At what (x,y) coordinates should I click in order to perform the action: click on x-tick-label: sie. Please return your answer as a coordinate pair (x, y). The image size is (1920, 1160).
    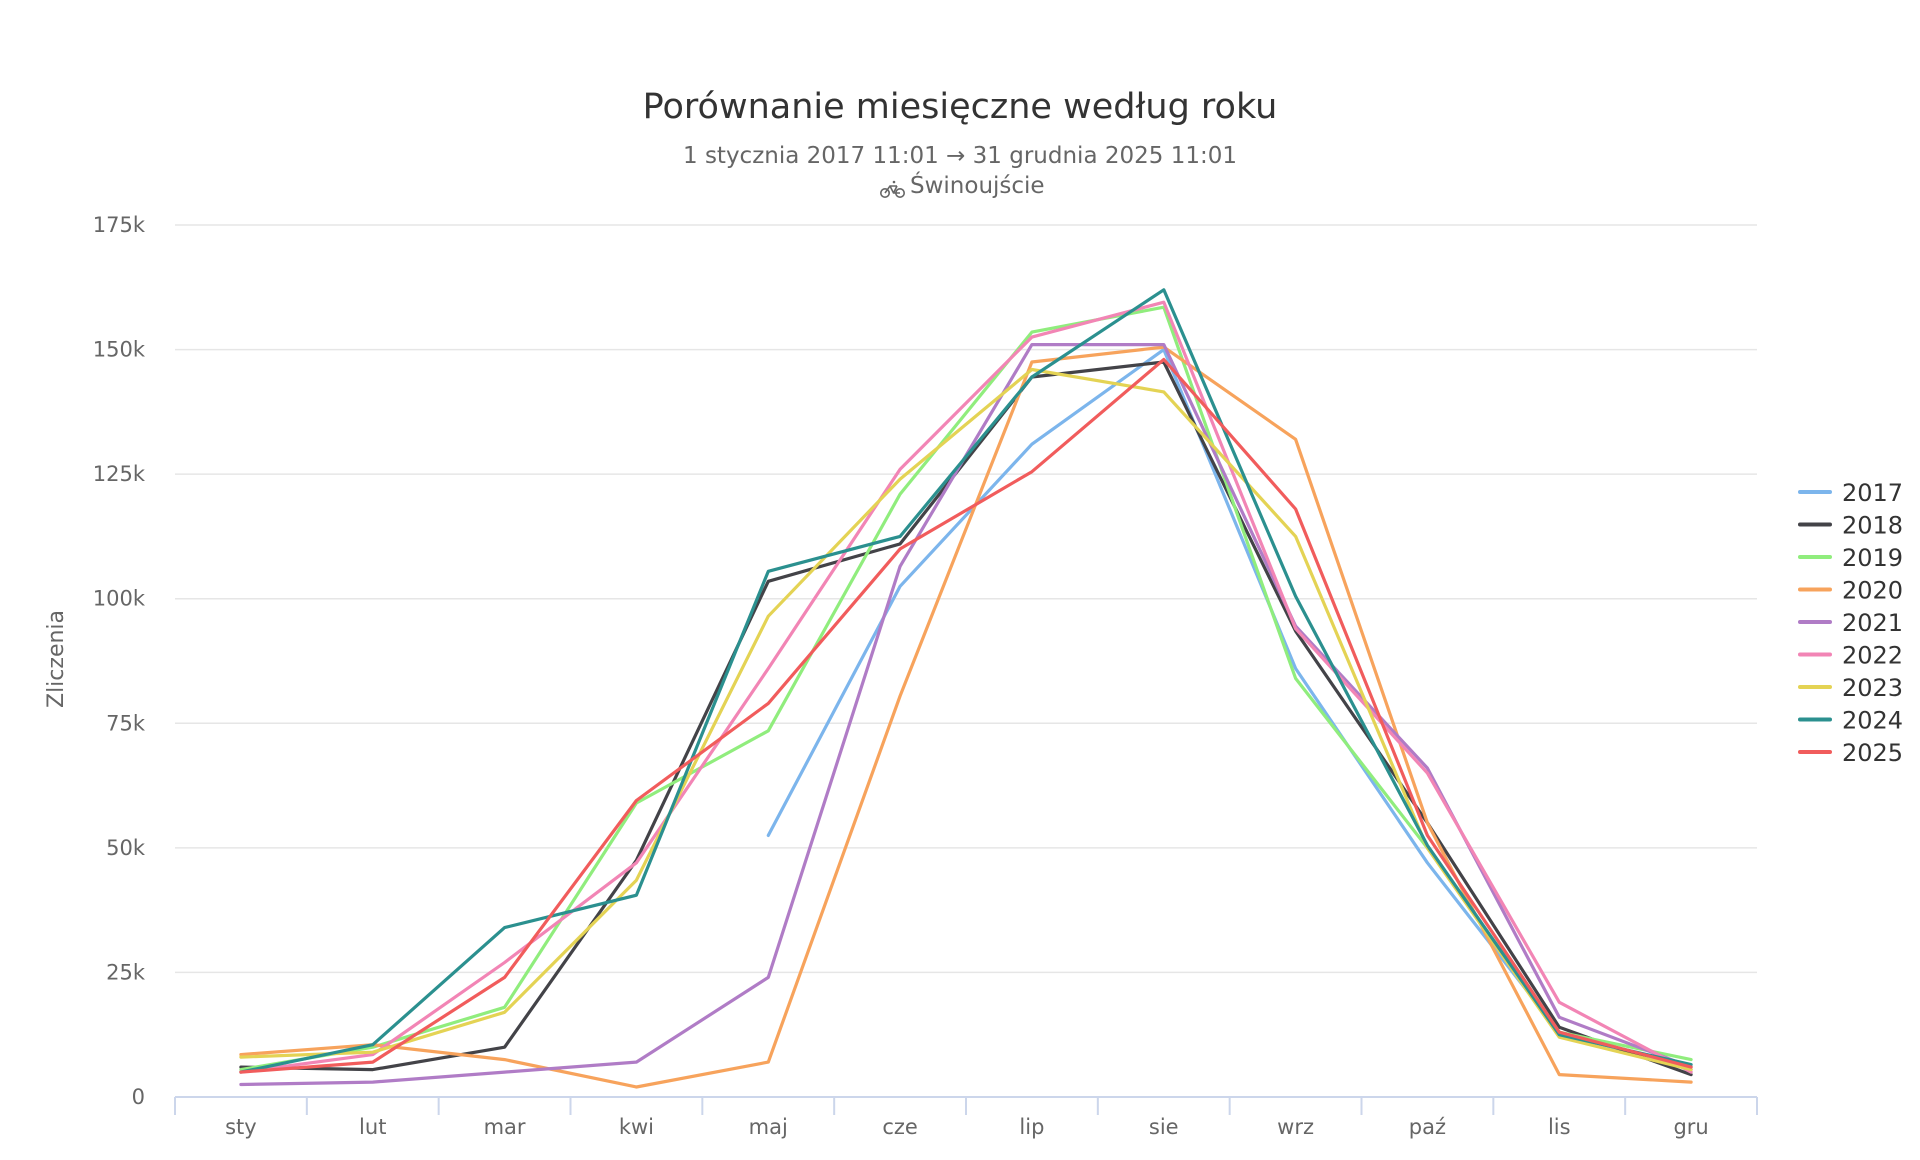
    Looking at the image, I should click on (1164, 1127).